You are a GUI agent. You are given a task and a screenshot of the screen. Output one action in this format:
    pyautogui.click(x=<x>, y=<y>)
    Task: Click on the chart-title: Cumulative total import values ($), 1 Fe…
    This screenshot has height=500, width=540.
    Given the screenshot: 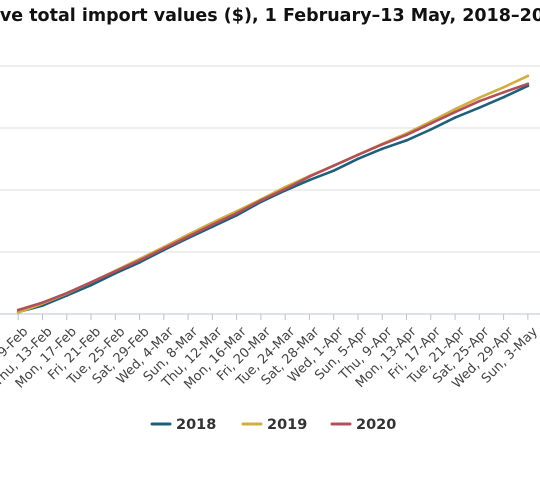 What is the action you would take?
    pyautogui.click(x=270, y=16)
    